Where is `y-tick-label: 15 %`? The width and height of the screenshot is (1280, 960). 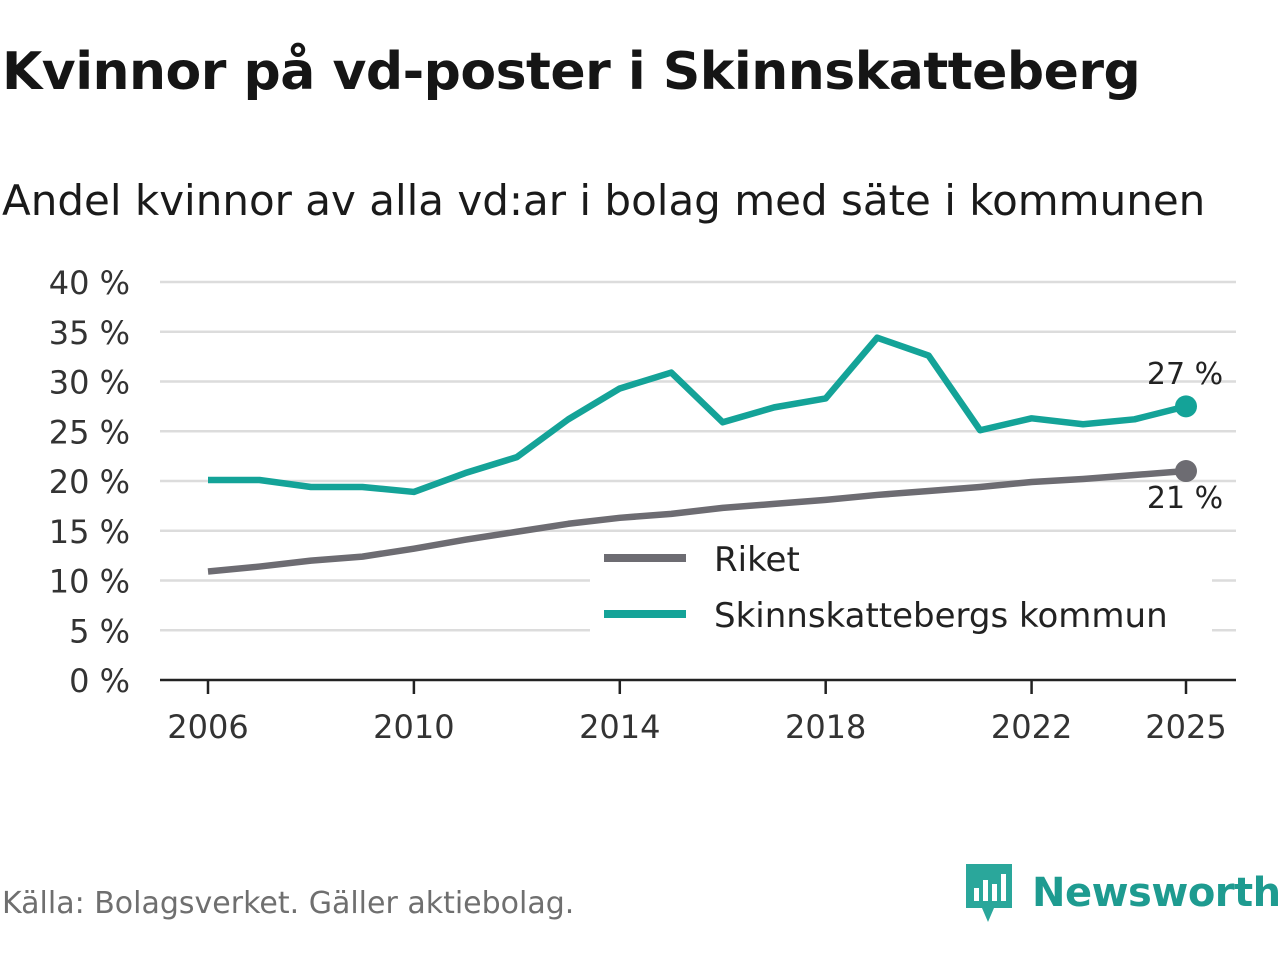 y-tick-label: 15 % is located at coordinates (89, 532).